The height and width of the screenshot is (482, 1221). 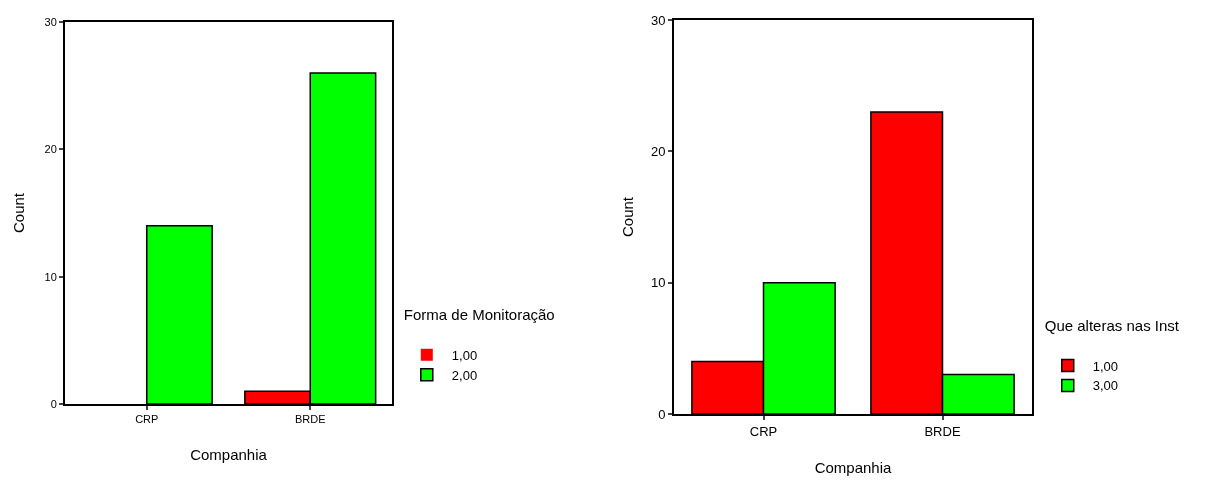 What do you see at coordinates (464, 375) in the screenshot?
I see `legend-label: 2,00` at bounding box center [464, 375].